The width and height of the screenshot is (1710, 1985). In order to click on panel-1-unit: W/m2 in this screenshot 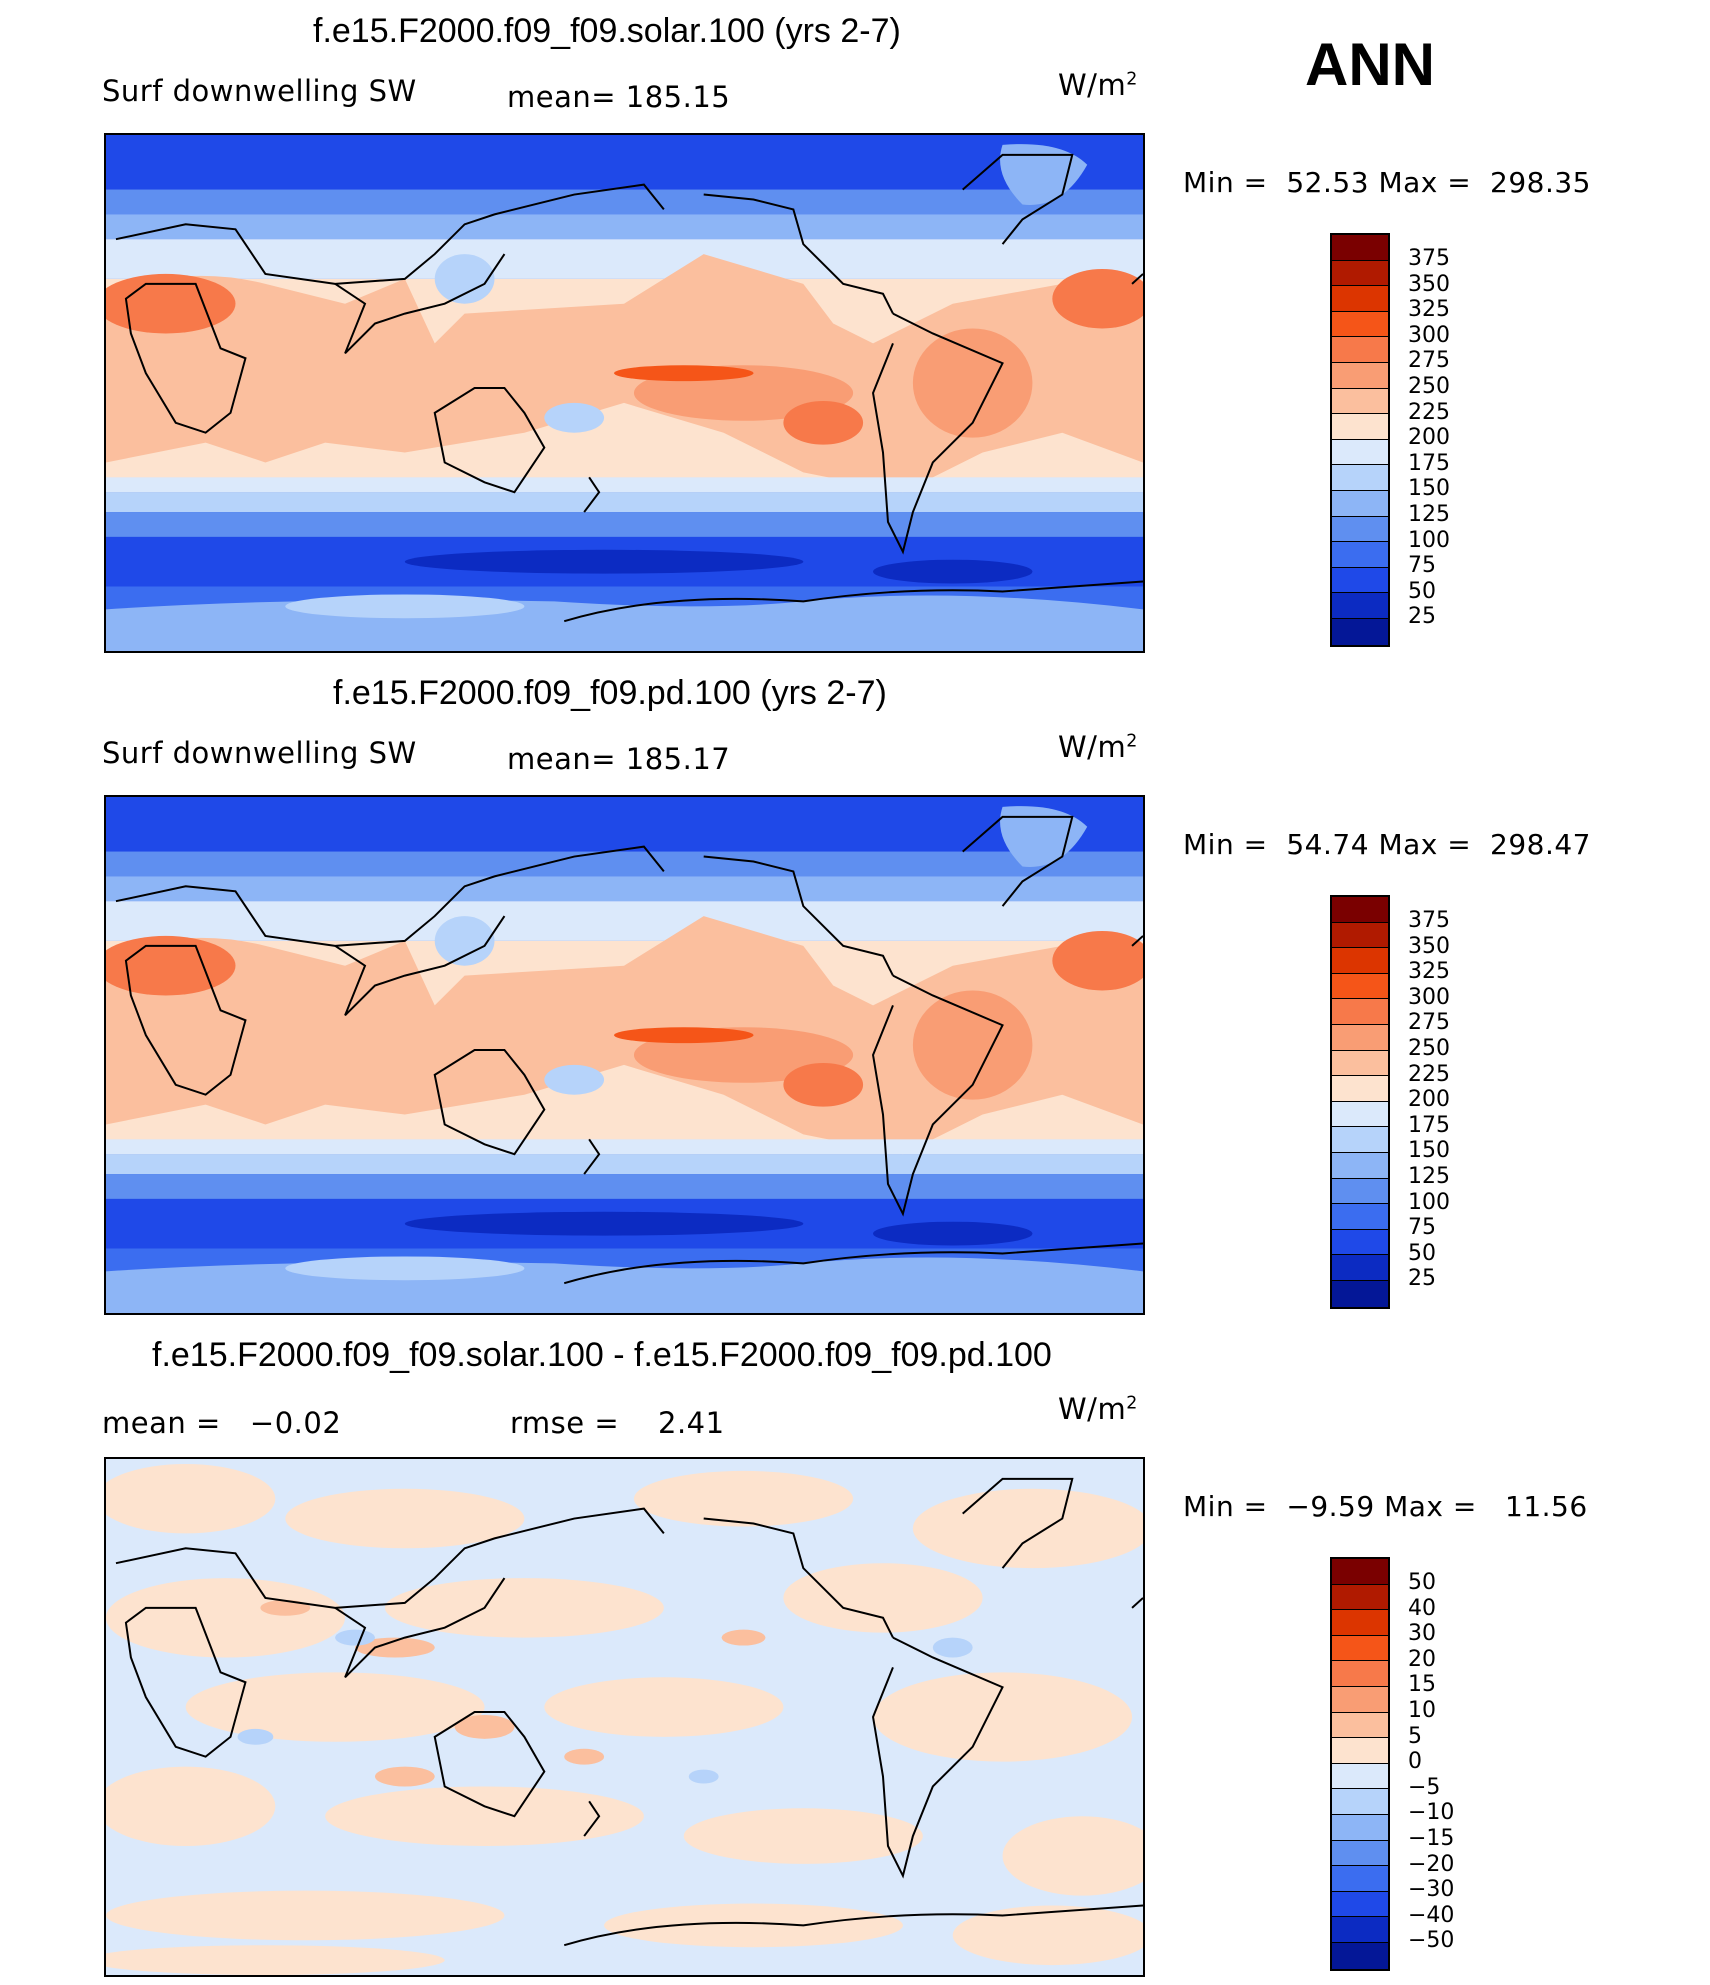, I will do `click(1098, 85)`.